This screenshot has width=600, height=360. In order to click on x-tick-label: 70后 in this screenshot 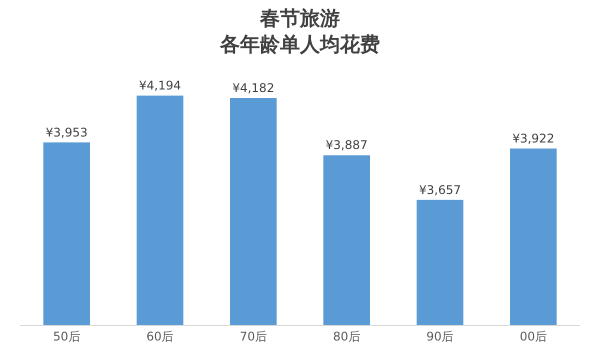, I will do `click(253, 336)`.